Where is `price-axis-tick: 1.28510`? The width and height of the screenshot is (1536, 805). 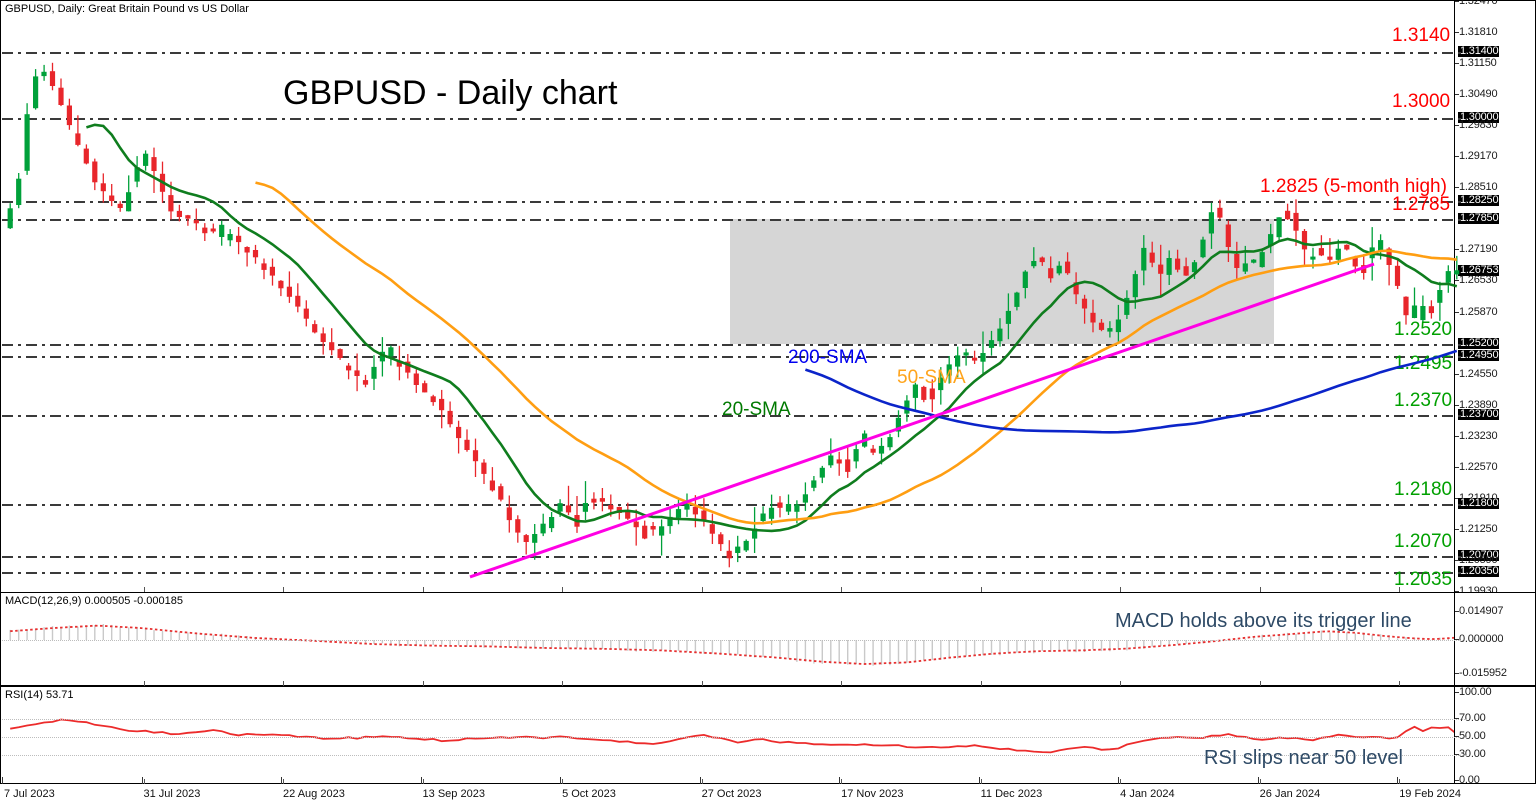
price-axis-tick: 1.28510 is located at coordinates (1476, 187).